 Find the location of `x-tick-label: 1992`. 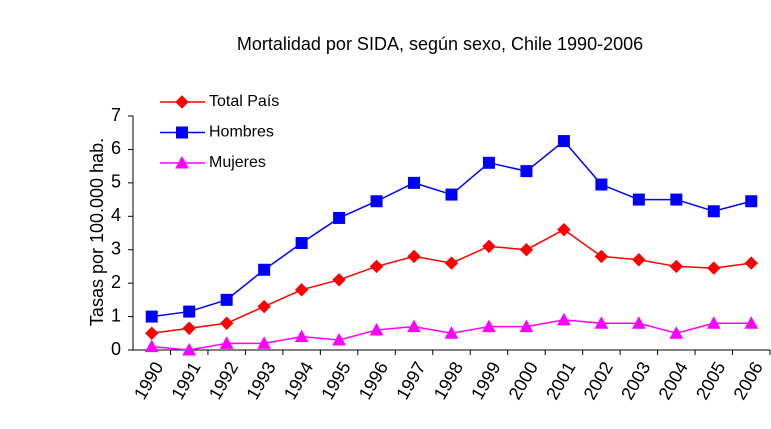

x-tick-label: 1992 is located at coordinates (223, 380).